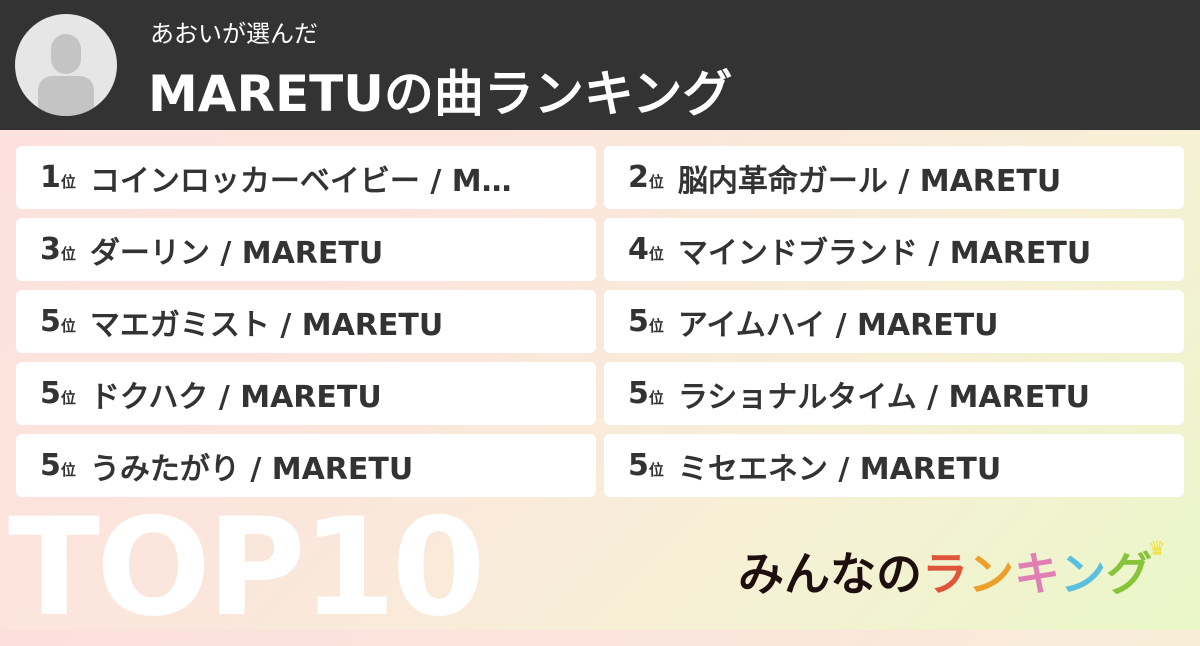 The image size is (1200, 646). Describe the element at coordinates (869, 181) in the screenshot. I see `song-name: 脳内革命ガール / MARETU` at that location.